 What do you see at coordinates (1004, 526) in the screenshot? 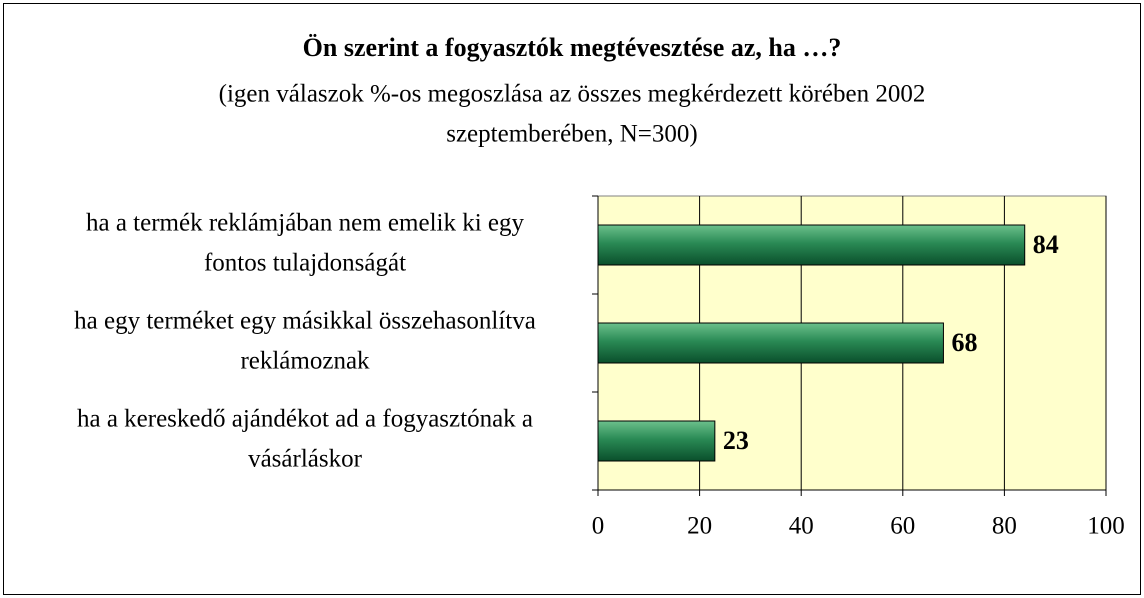
I see `x-tick-label: 80` at bounding box center [1004, 526].